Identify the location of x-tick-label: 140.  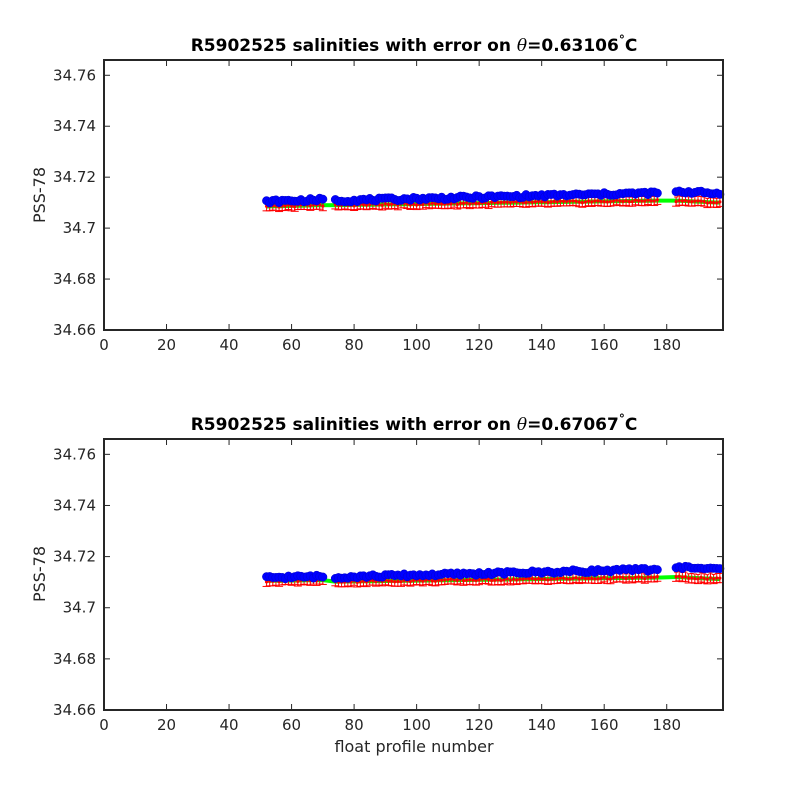
(541, 345).